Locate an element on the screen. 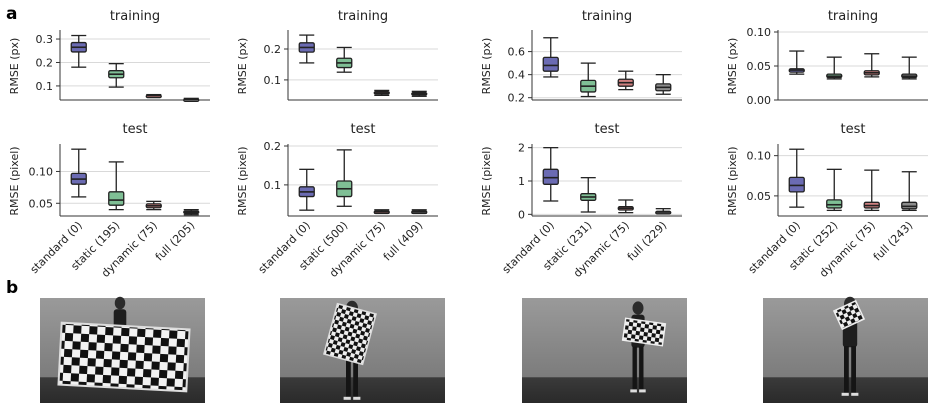 The height and width of the screenshot is (405, 942). chart-panel-2: training RMSE (px) 0.1 0.2 is located at coordinates (337, 55).